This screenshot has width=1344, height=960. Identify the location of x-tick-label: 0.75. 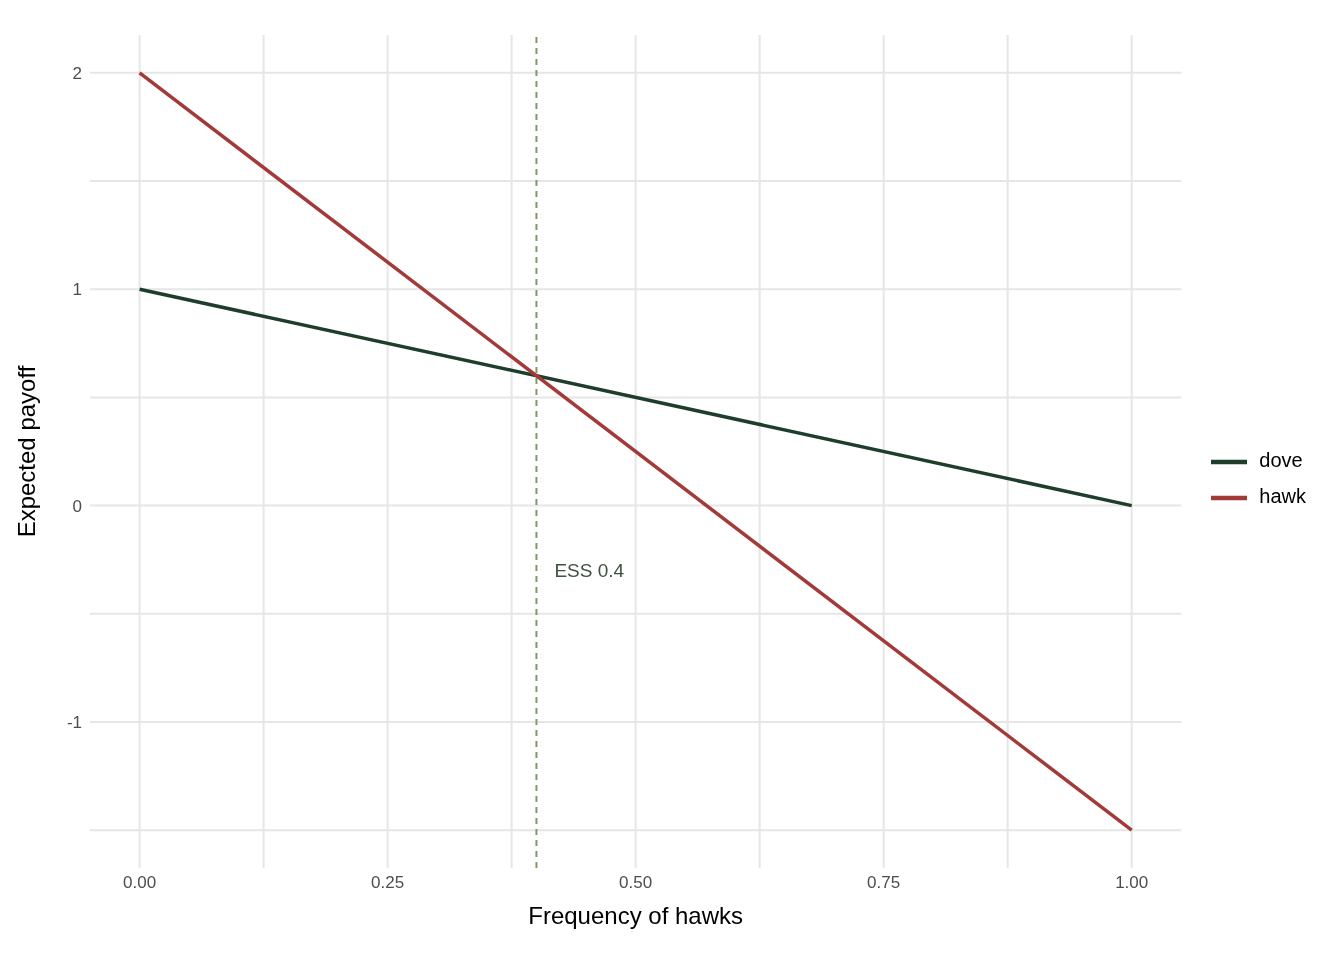
(884, 883).